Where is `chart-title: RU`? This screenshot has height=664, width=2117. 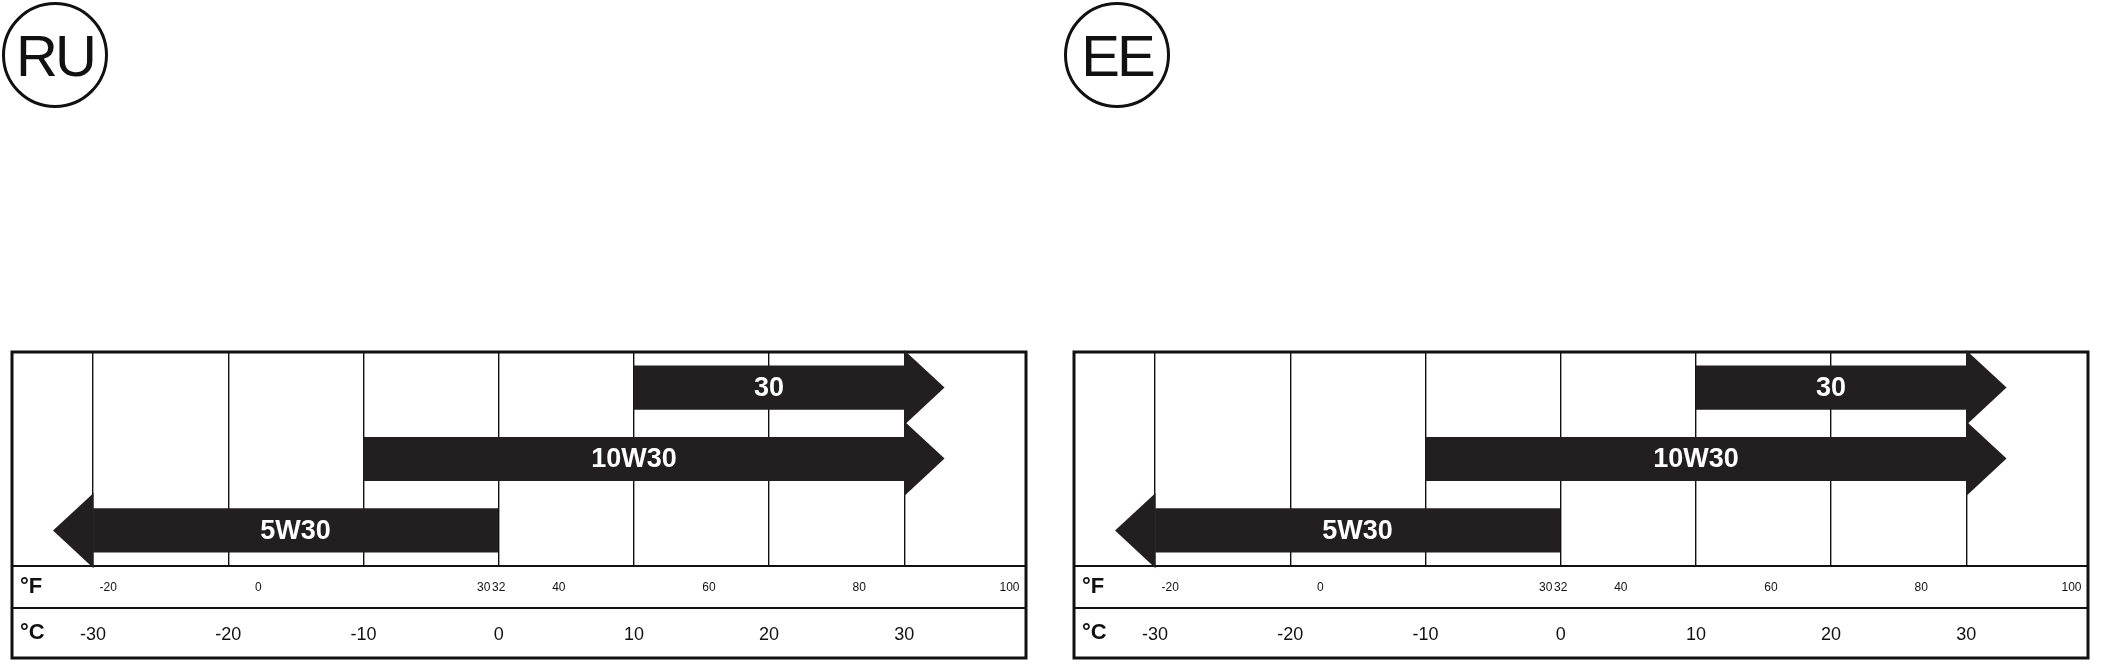
chart-title: RU is located at coordinates (55, 55).